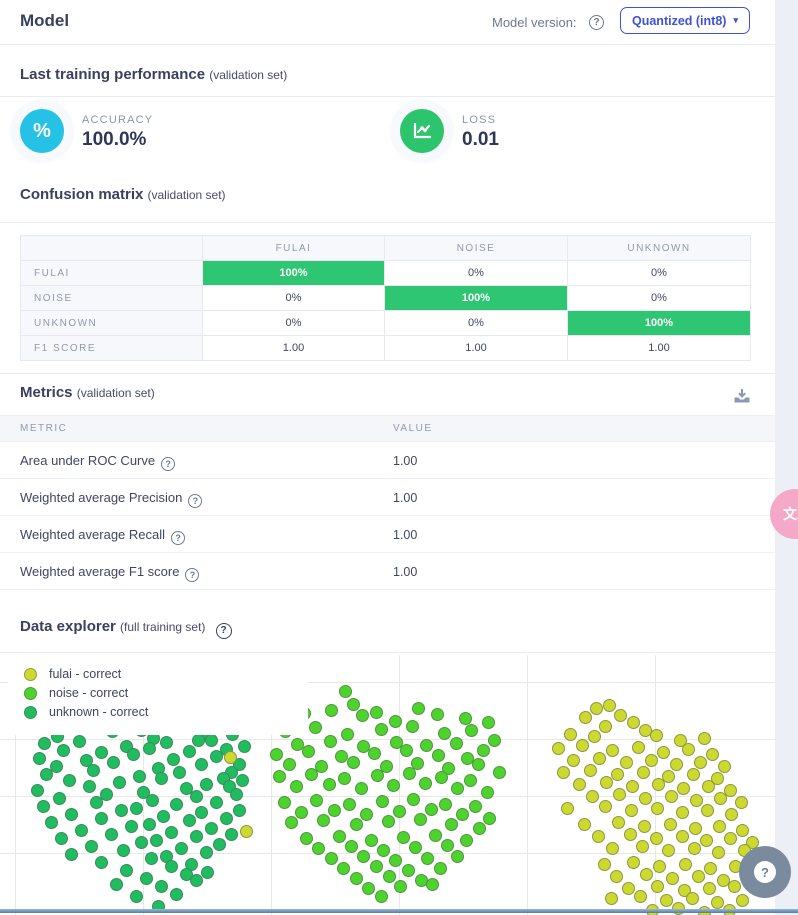 The width and height of the screenshot is (798, 915). What do you see at coordinates (76, 693) in the screenshot?
I see `legend-item-noise: noise - correct` at bounding box center [76, 693].